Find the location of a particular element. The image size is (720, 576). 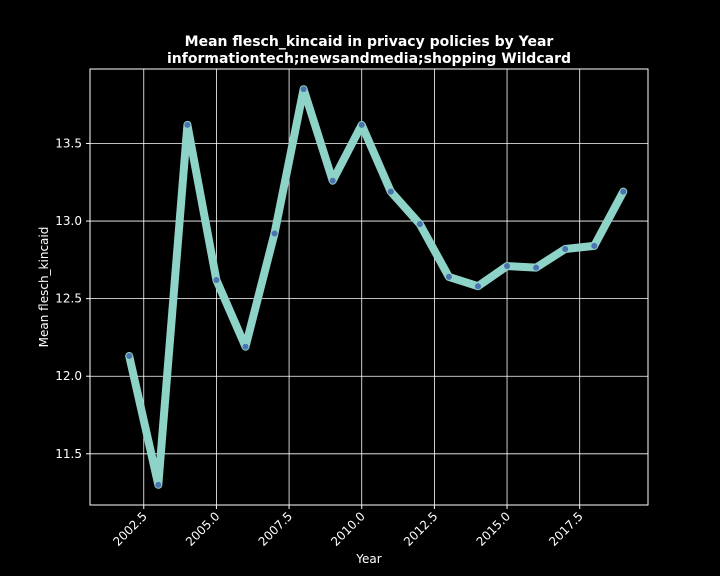

y-tick-label: 13.5 is located at coordinates (68, 143).